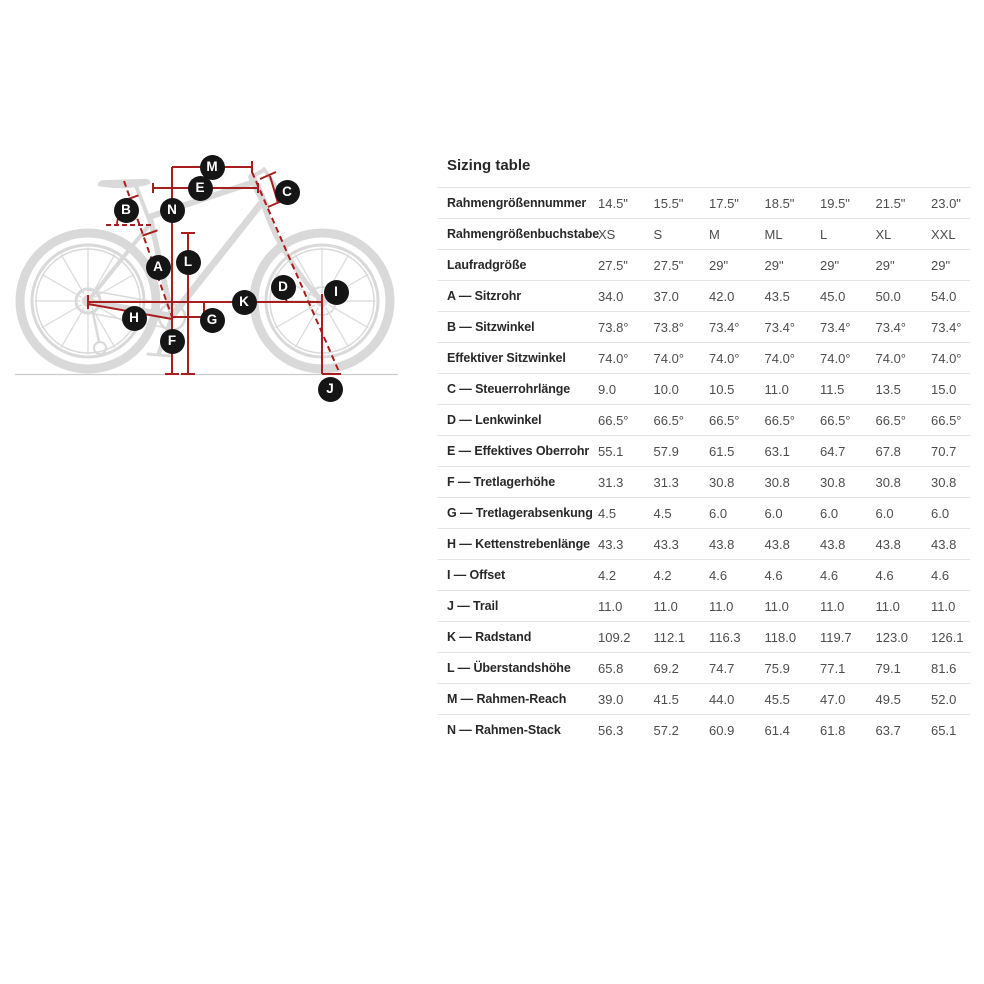 The height and width of the screenshot is (984, 984). Describe the element at coordinates (946, 203) in the screenshot. I see `cell-value: 23.0"` at that location.